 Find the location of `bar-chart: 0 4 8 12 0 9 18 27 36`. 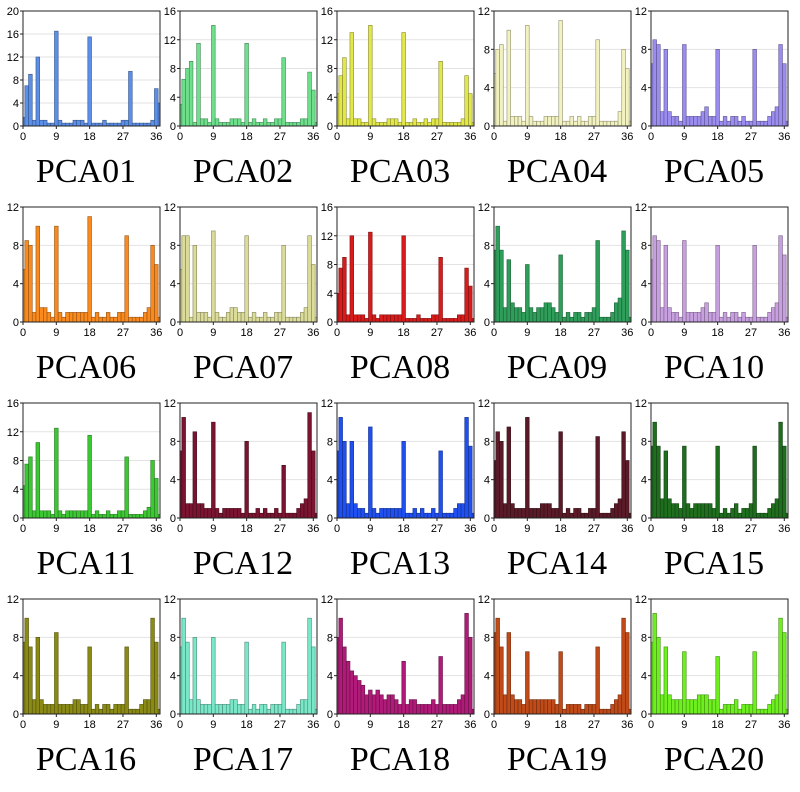

bar-chart: 0 4 8 12 0 9 18 27 36 is located at coordinates (85, 270).